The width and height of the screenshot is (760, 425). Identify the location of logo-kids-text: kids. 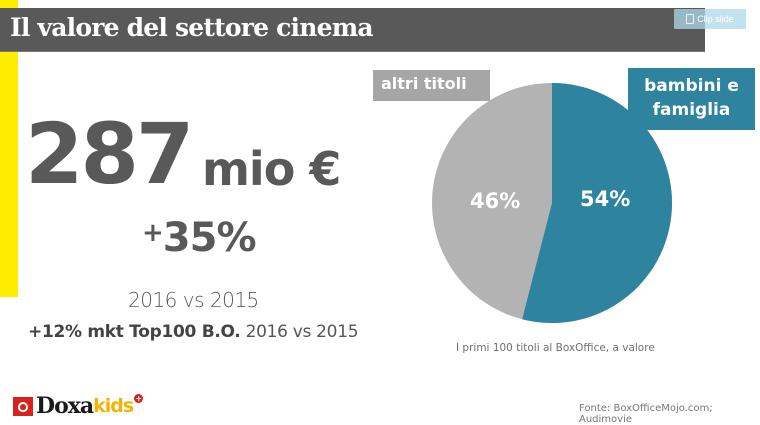
(113, 406).